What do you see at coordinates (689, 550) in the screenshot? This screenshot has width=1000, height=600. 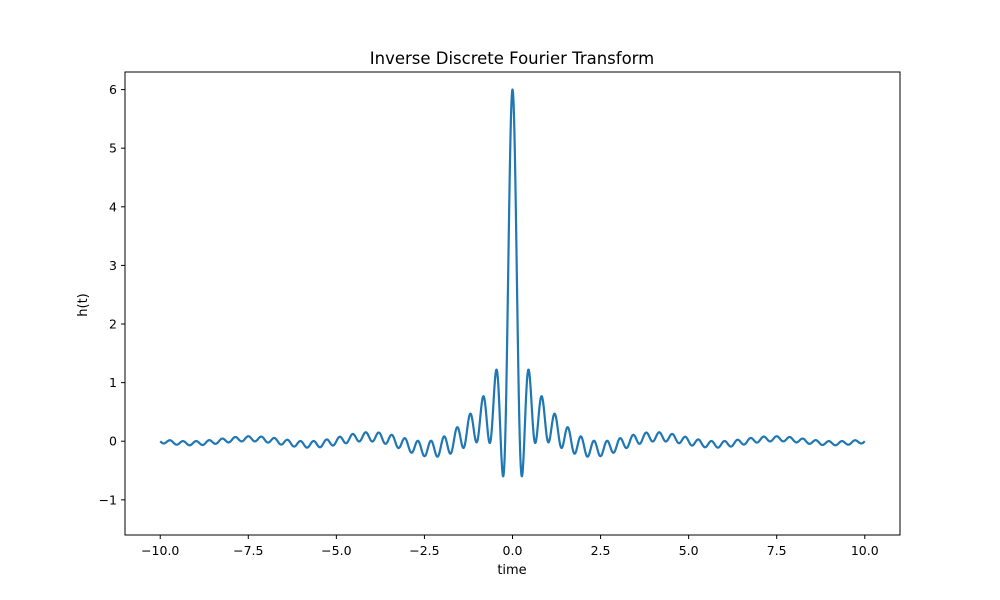 I see `x-tick-label: 5.0` at bounding box center [689, 550].